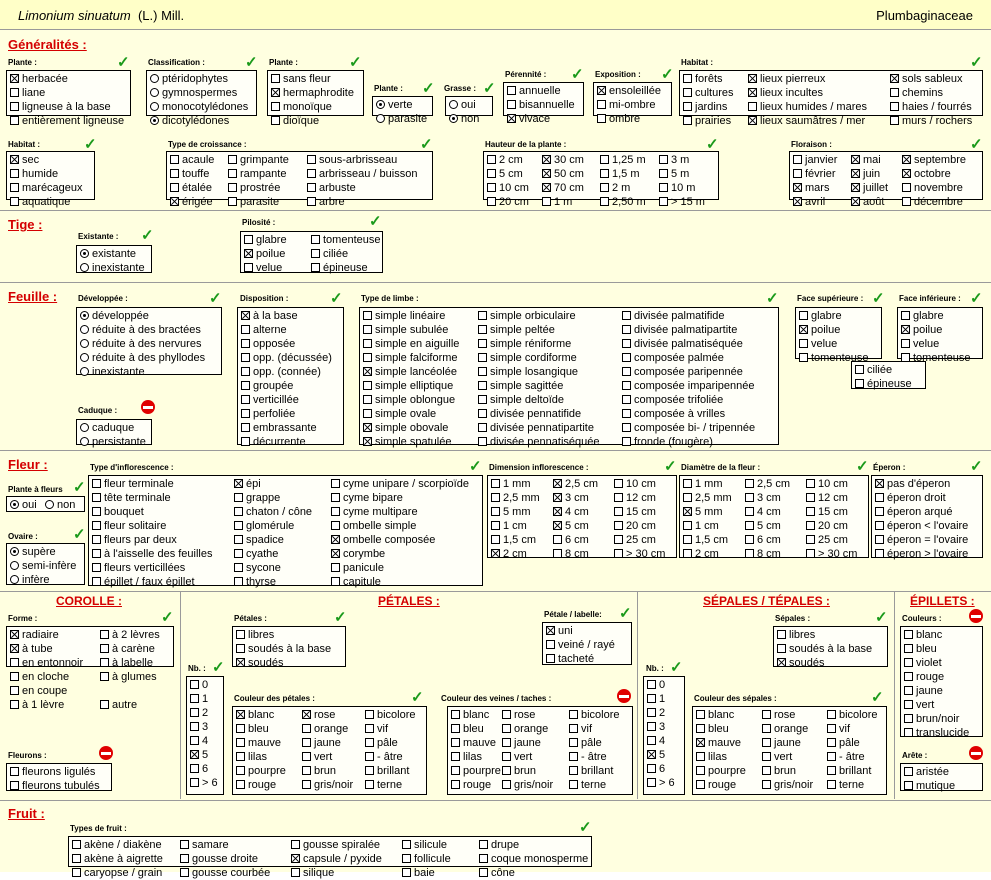 The height and width of the screenshot is (880, 991). Describe the element at coordinates (126, 663) in the screenshot. I see `option-a-labelle: à labelle` at that location.